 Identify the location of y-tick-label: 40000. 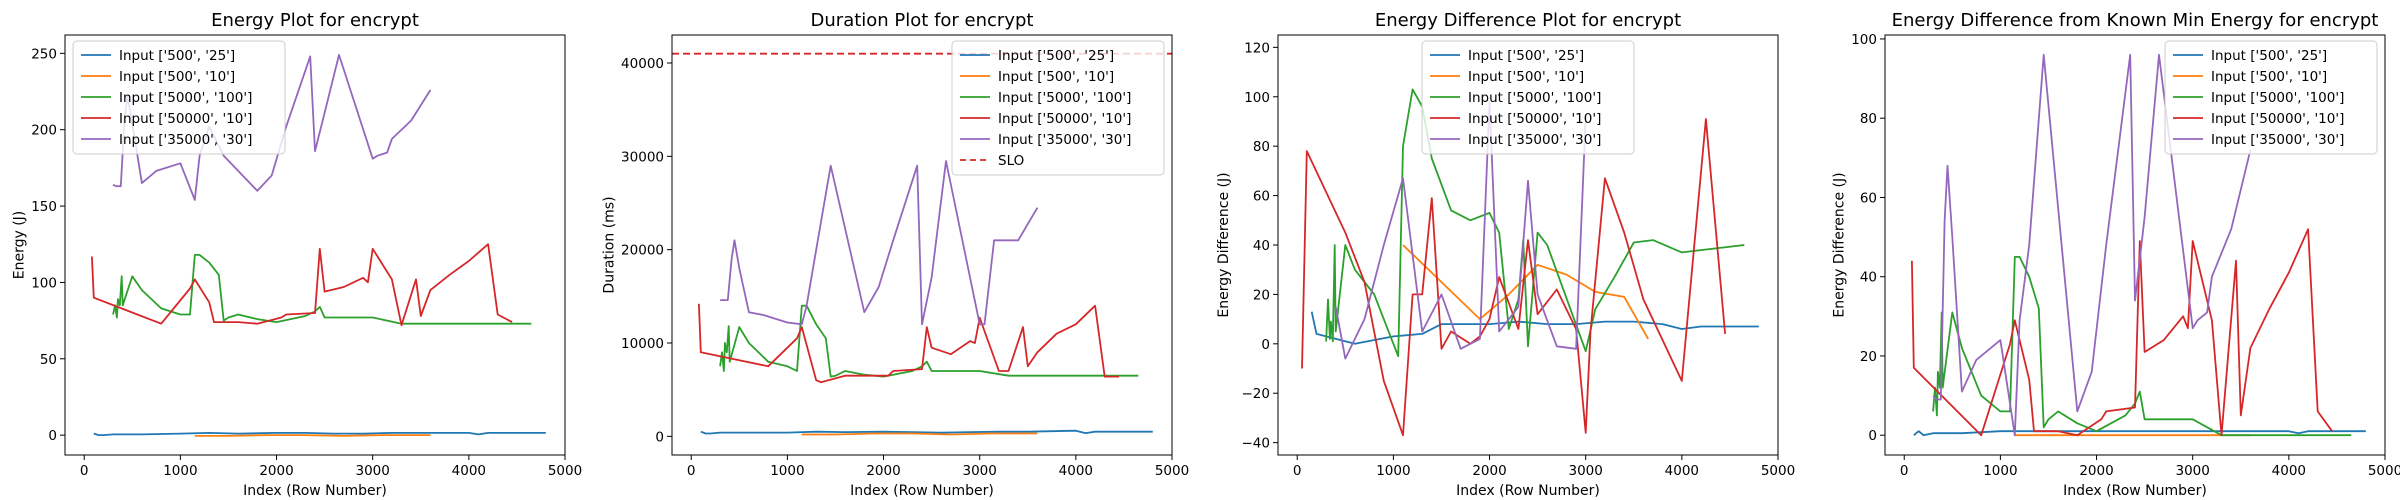
(642, 64).